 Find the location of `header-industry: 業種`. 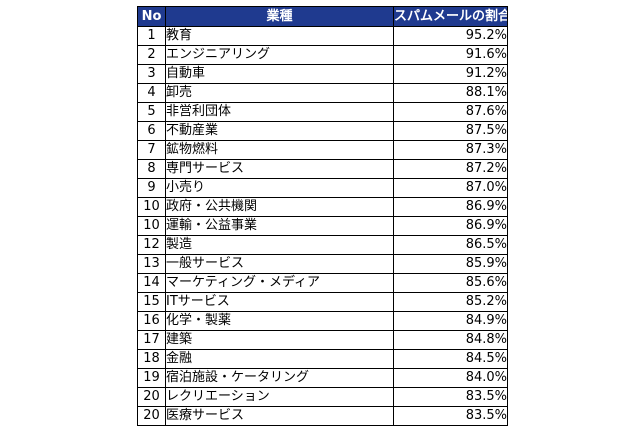

header-industry: 業種 is located at coordinates (279, 16).